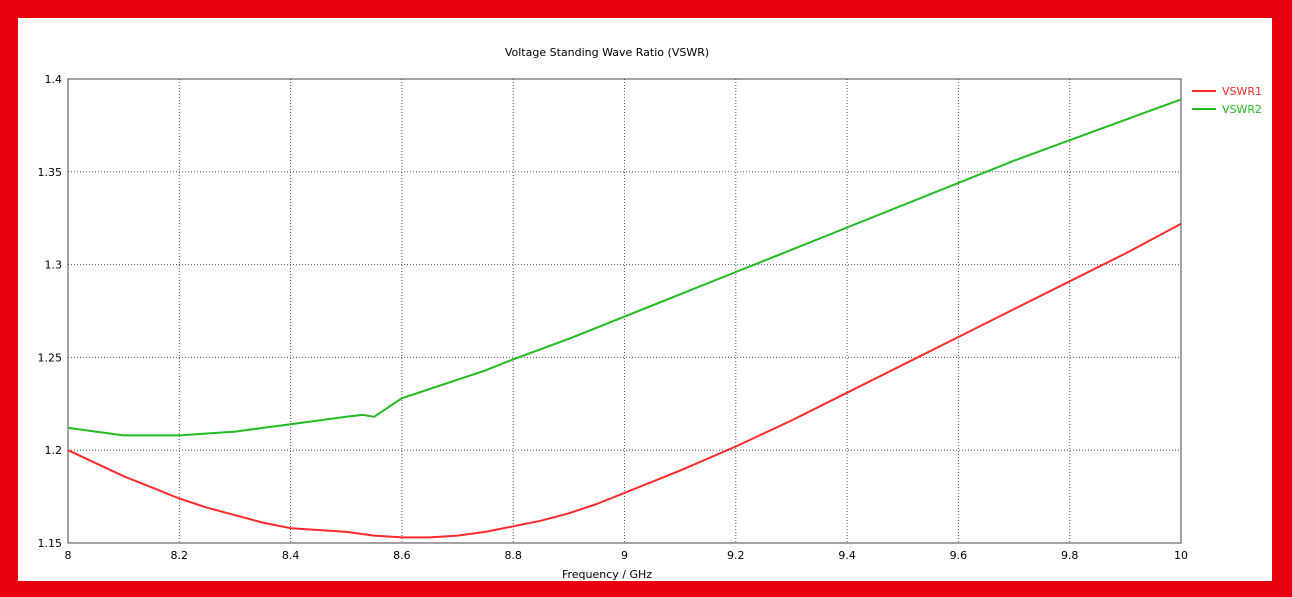 Image resolution: width=1292 pixels, height=597 pixels. Describe the element at coordinates (847, 555) in the screenshot. I see `x-tick-label: 9.4` at that location.